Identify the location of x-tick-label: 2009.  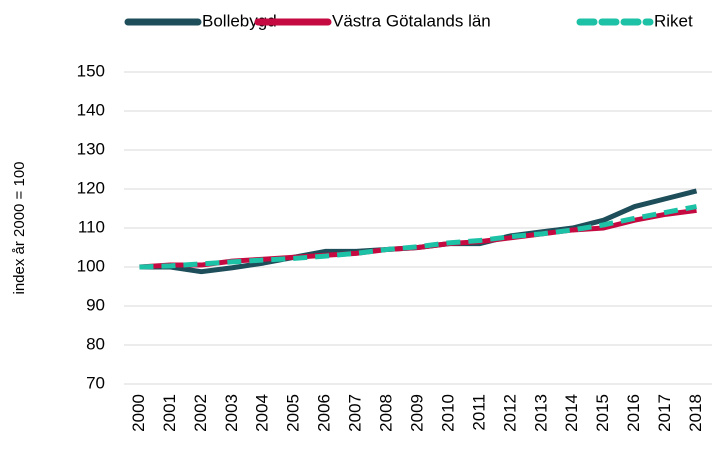
(416, 413).